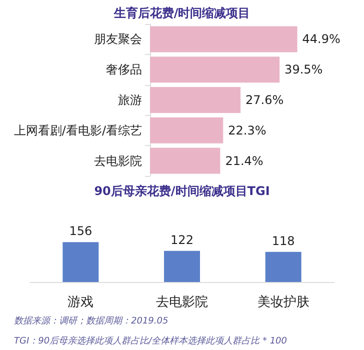 The width and height of the screenshot is (364, 350). Describe the element at coordinates (78, 130) in the screenshot. I see `y-tick-label: 上网看剧/看电影/看综艺` at that location.